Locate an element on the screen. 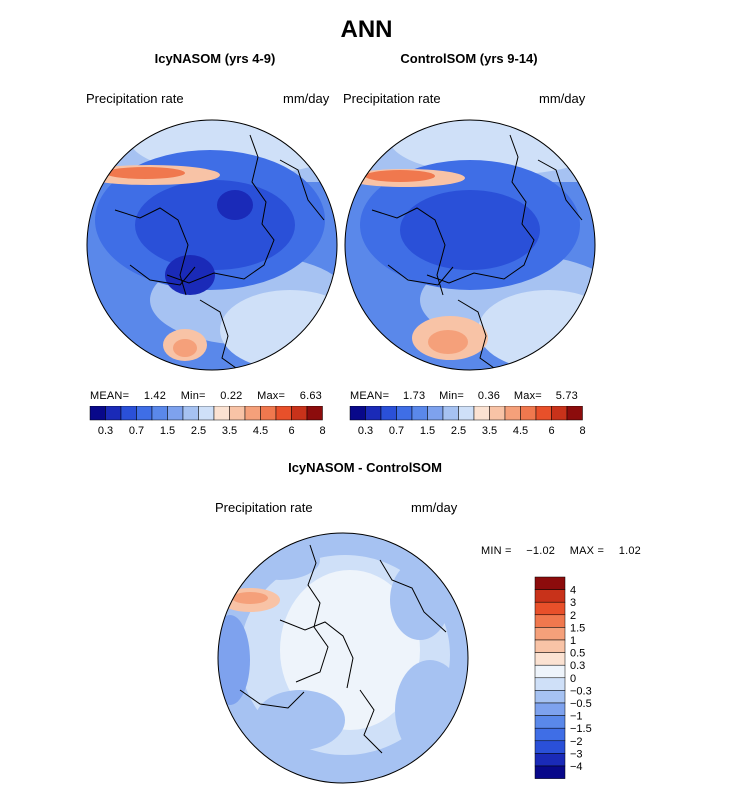 The image size is (733, 789). colorbar-controlsom-tick-label: 0.7 is located at coordinates (396, 431).